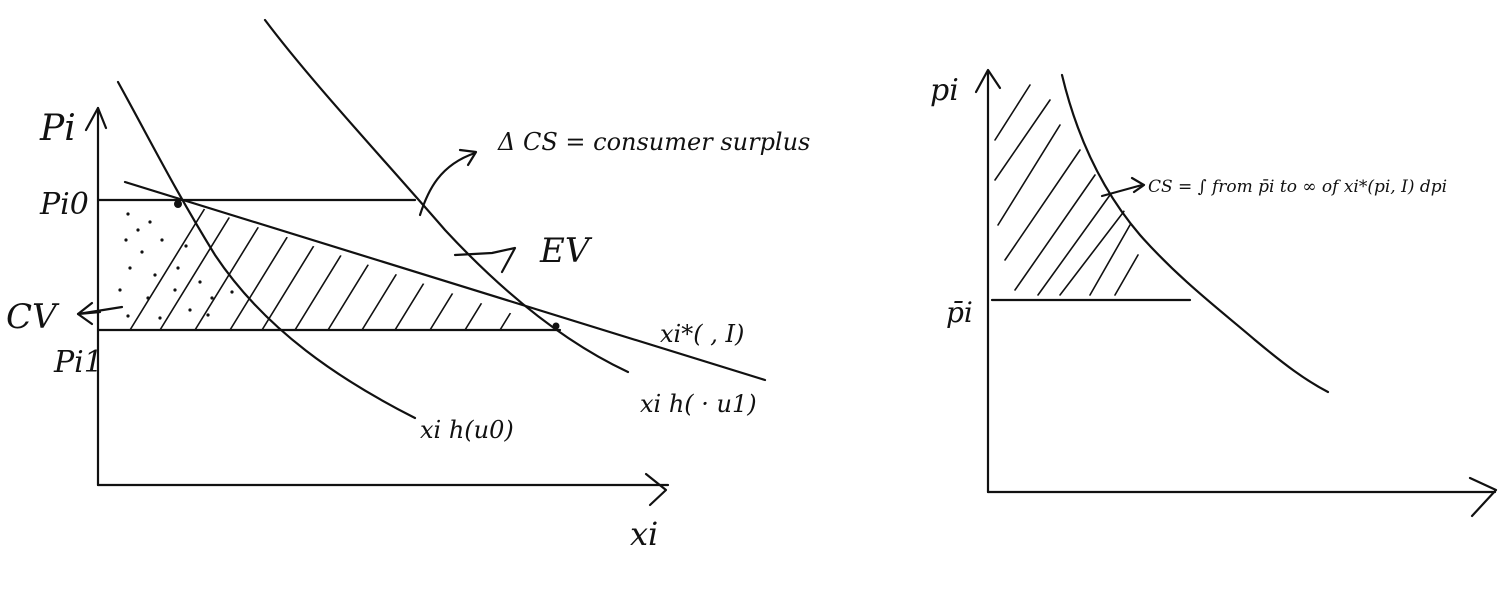  What do you see at coordinates (944, 90) in the screenshot?
I see `right-y-axis-label: pi` at bounding box center [944, 90].